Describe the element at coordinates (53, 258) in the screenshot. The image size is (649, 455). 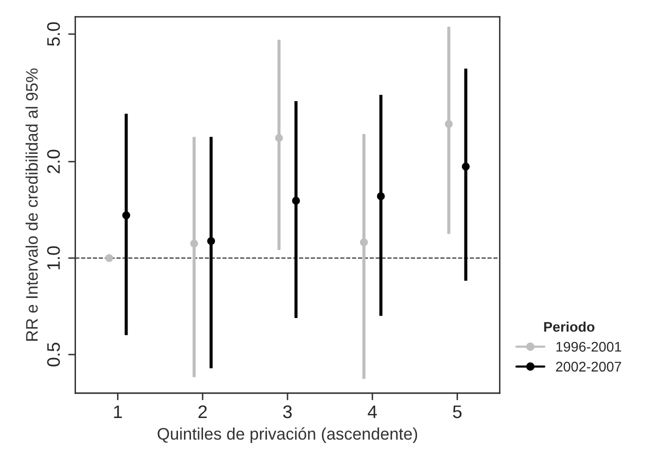
I see `y-tick-label: 1.0` at that location.